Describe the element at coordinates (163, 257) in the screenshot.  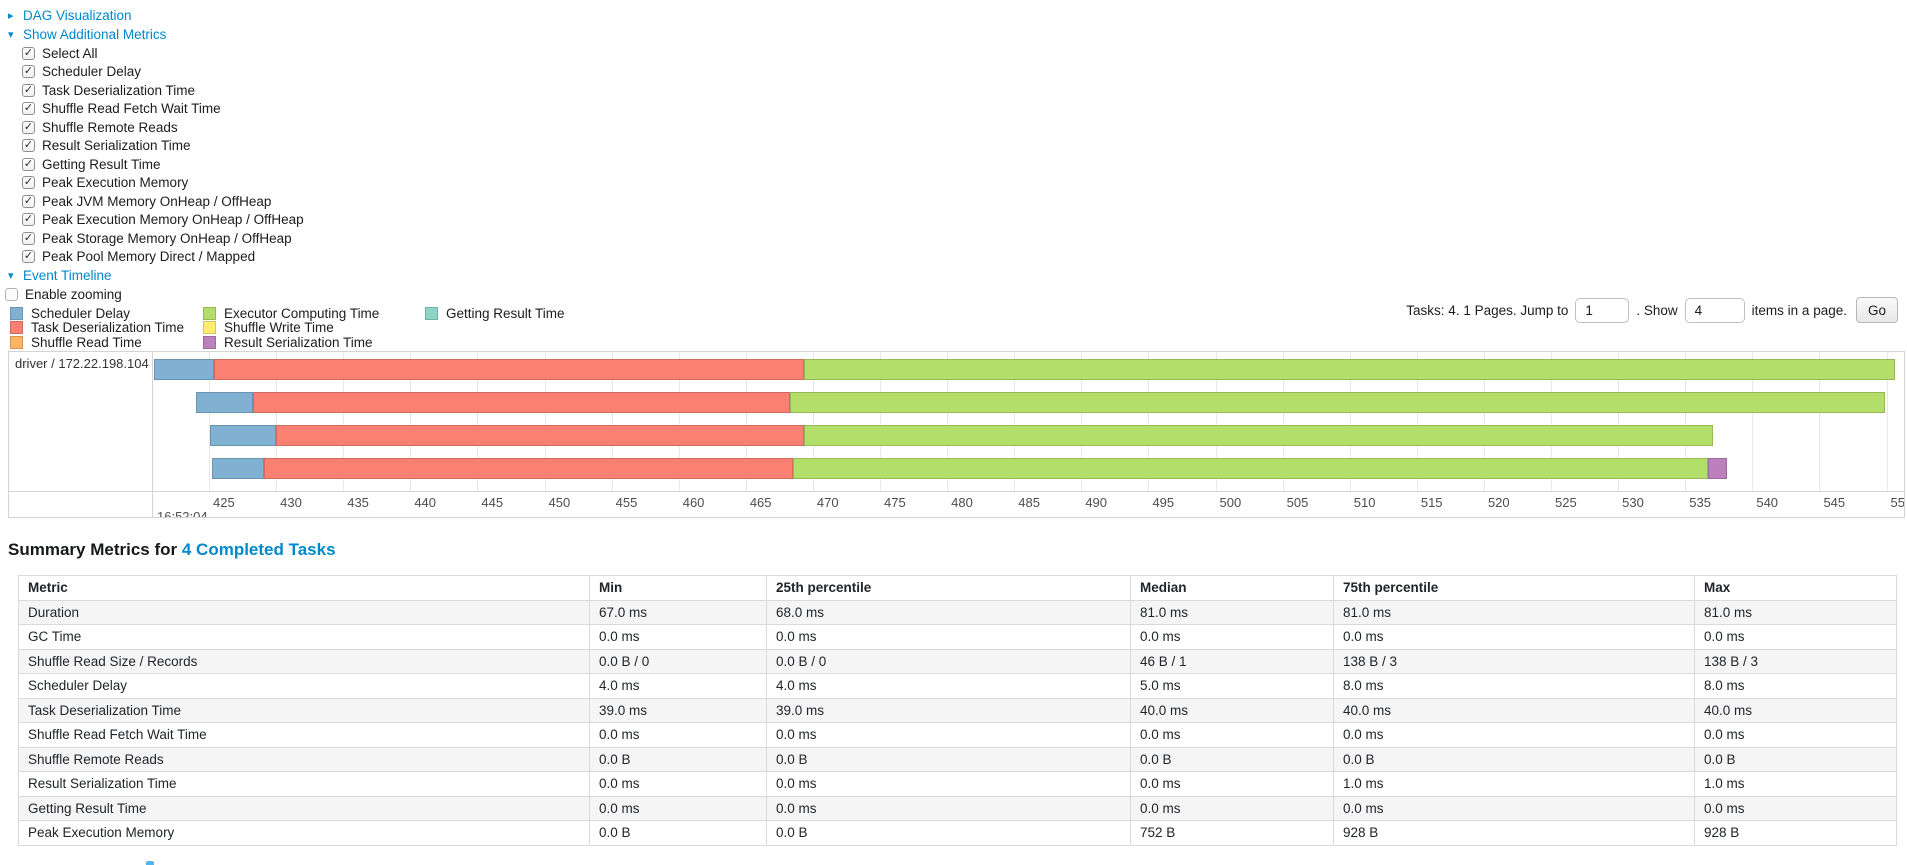
I see `metric-checkbox-row: ✓ Peak Pool Memory Direct / Mapped` at that location.